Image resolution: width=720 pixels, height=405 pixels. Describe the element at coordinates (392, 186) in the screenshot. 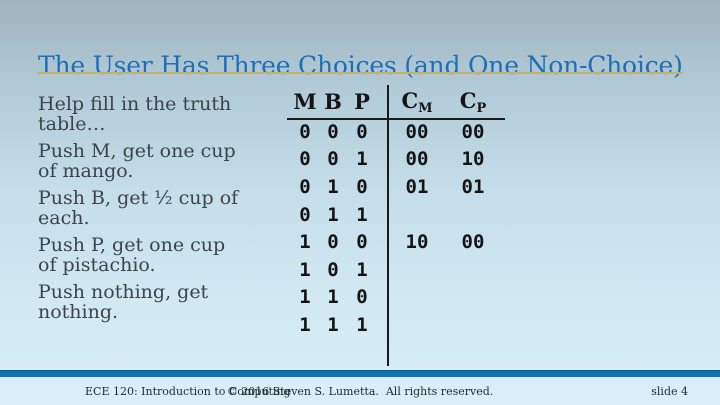

I see `table-row: 0 1 0 01 01` at that location.